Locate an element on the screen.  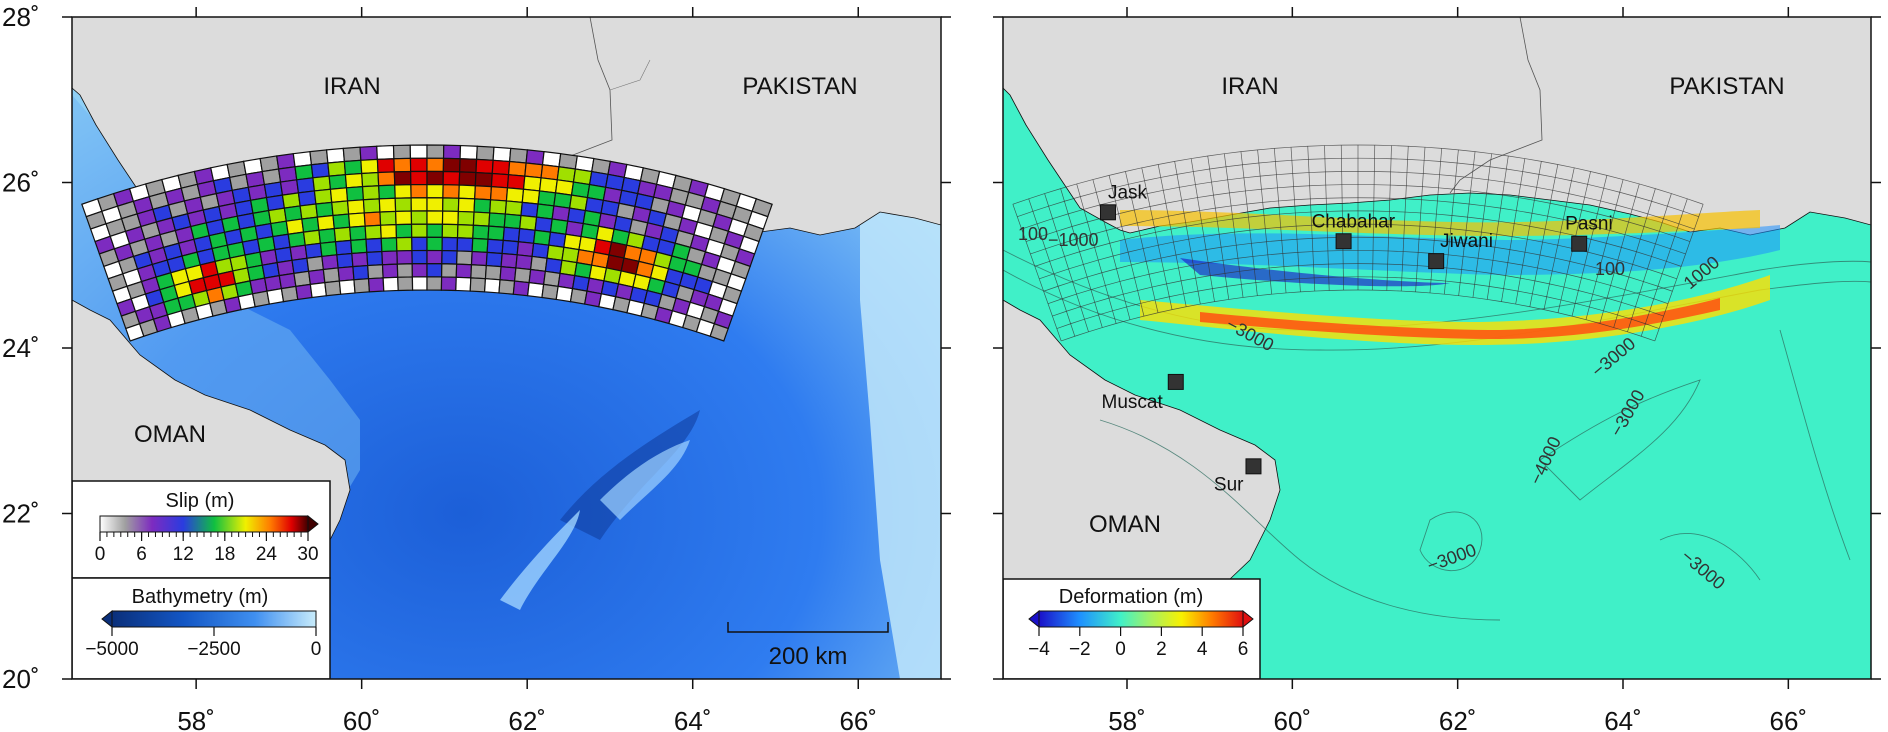
bathymetry-legend-ticks: −5000 −2500 0 is located at coordinates (203, 643).